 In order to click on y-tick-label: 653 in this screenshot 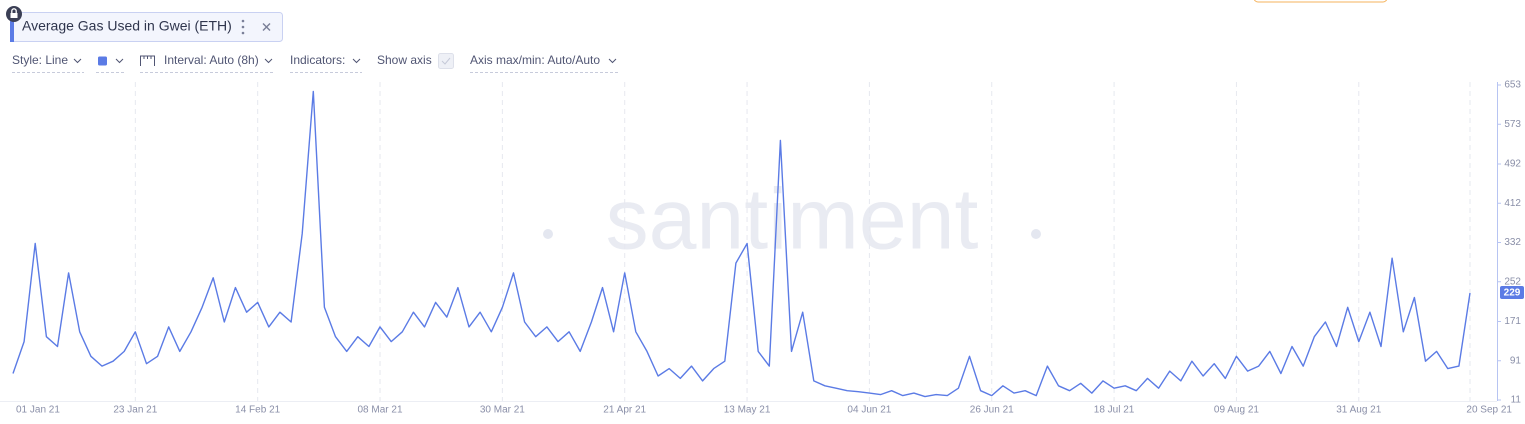, I will do `click(1512, 85)`.